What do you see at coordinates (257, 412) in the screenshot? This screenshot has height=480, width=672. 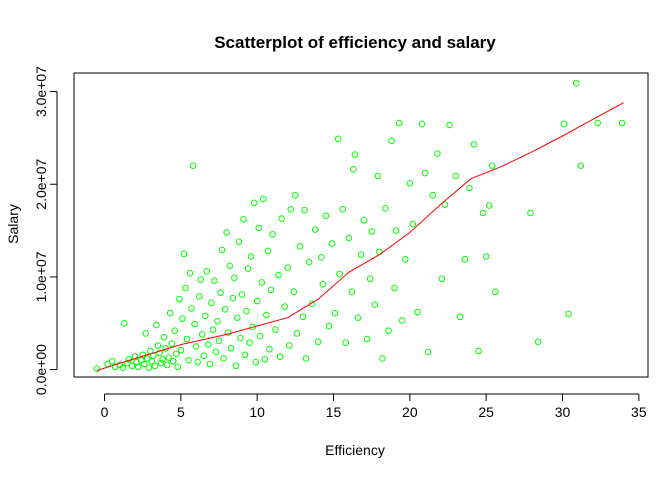 I see `x-tick-label: 10` at bounding box center [257, 412].